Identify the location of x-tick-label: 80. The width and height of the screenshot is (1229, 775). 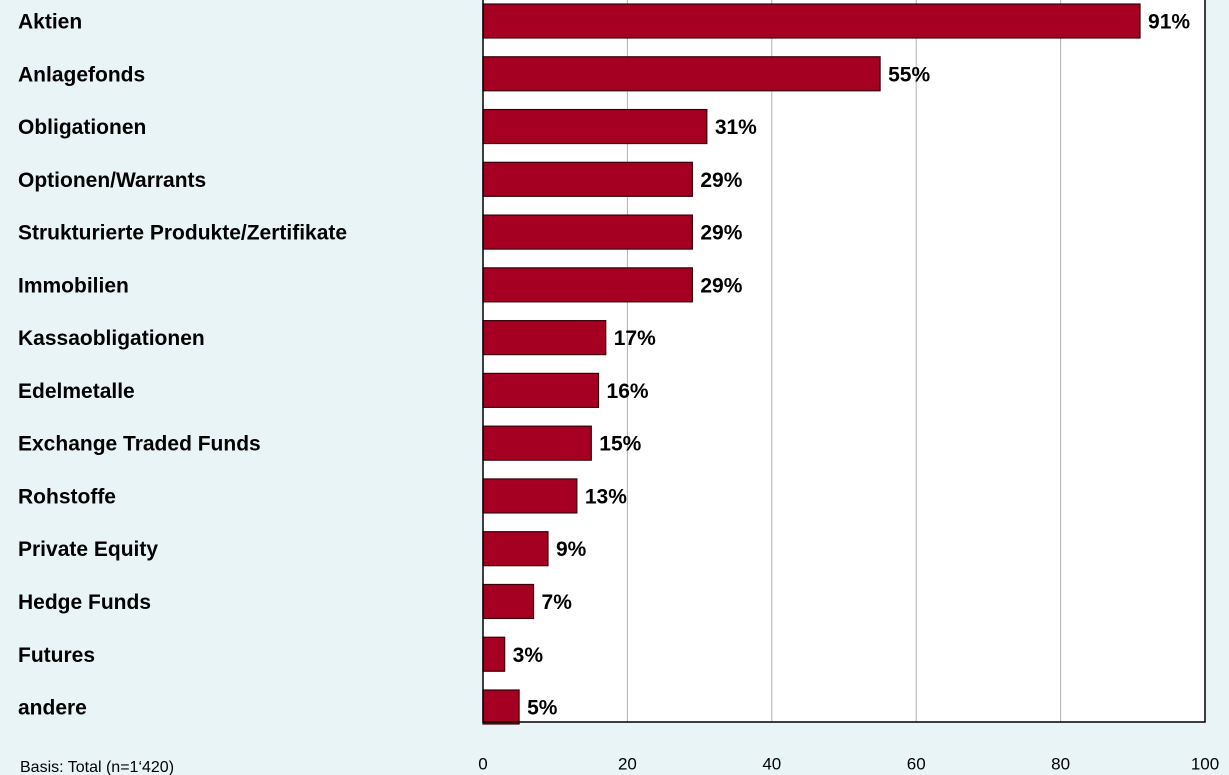
(1060, 763).